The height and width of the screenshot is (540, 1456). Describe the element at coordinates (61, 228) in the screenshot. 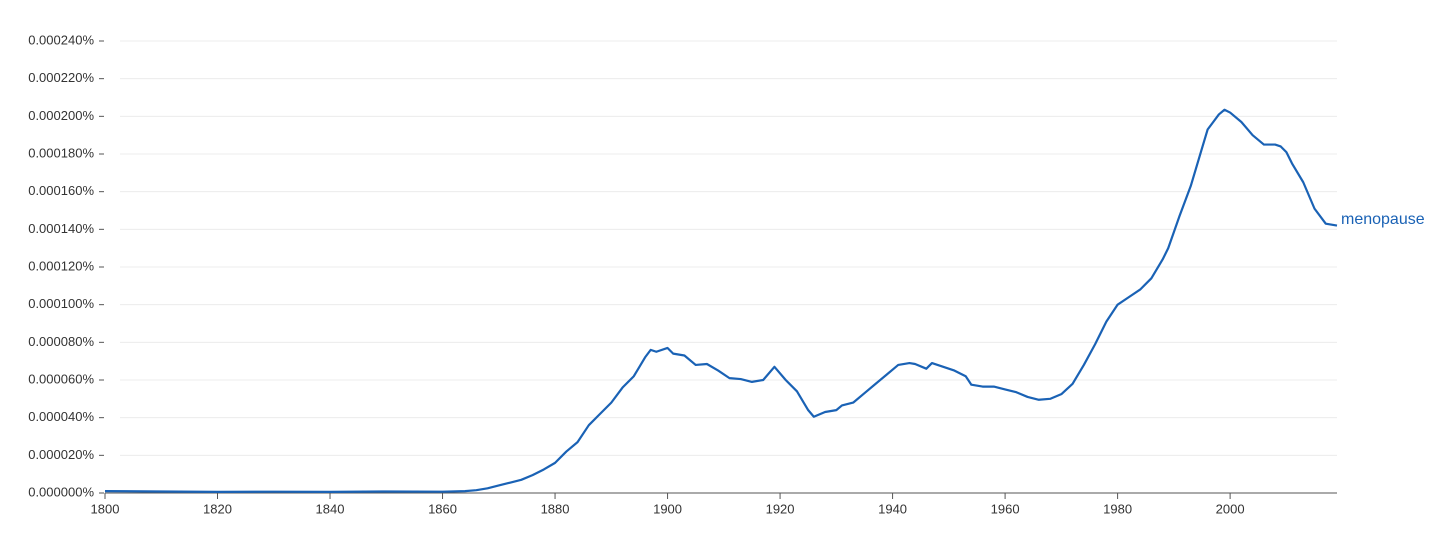

I see `y-tick-label: 0.000140%` at that location.